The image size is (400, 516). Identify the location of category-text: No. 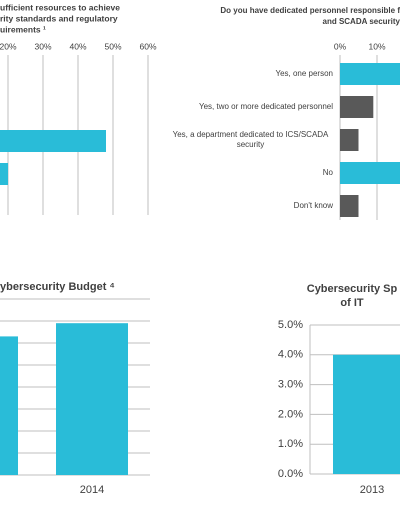
(327, 172).